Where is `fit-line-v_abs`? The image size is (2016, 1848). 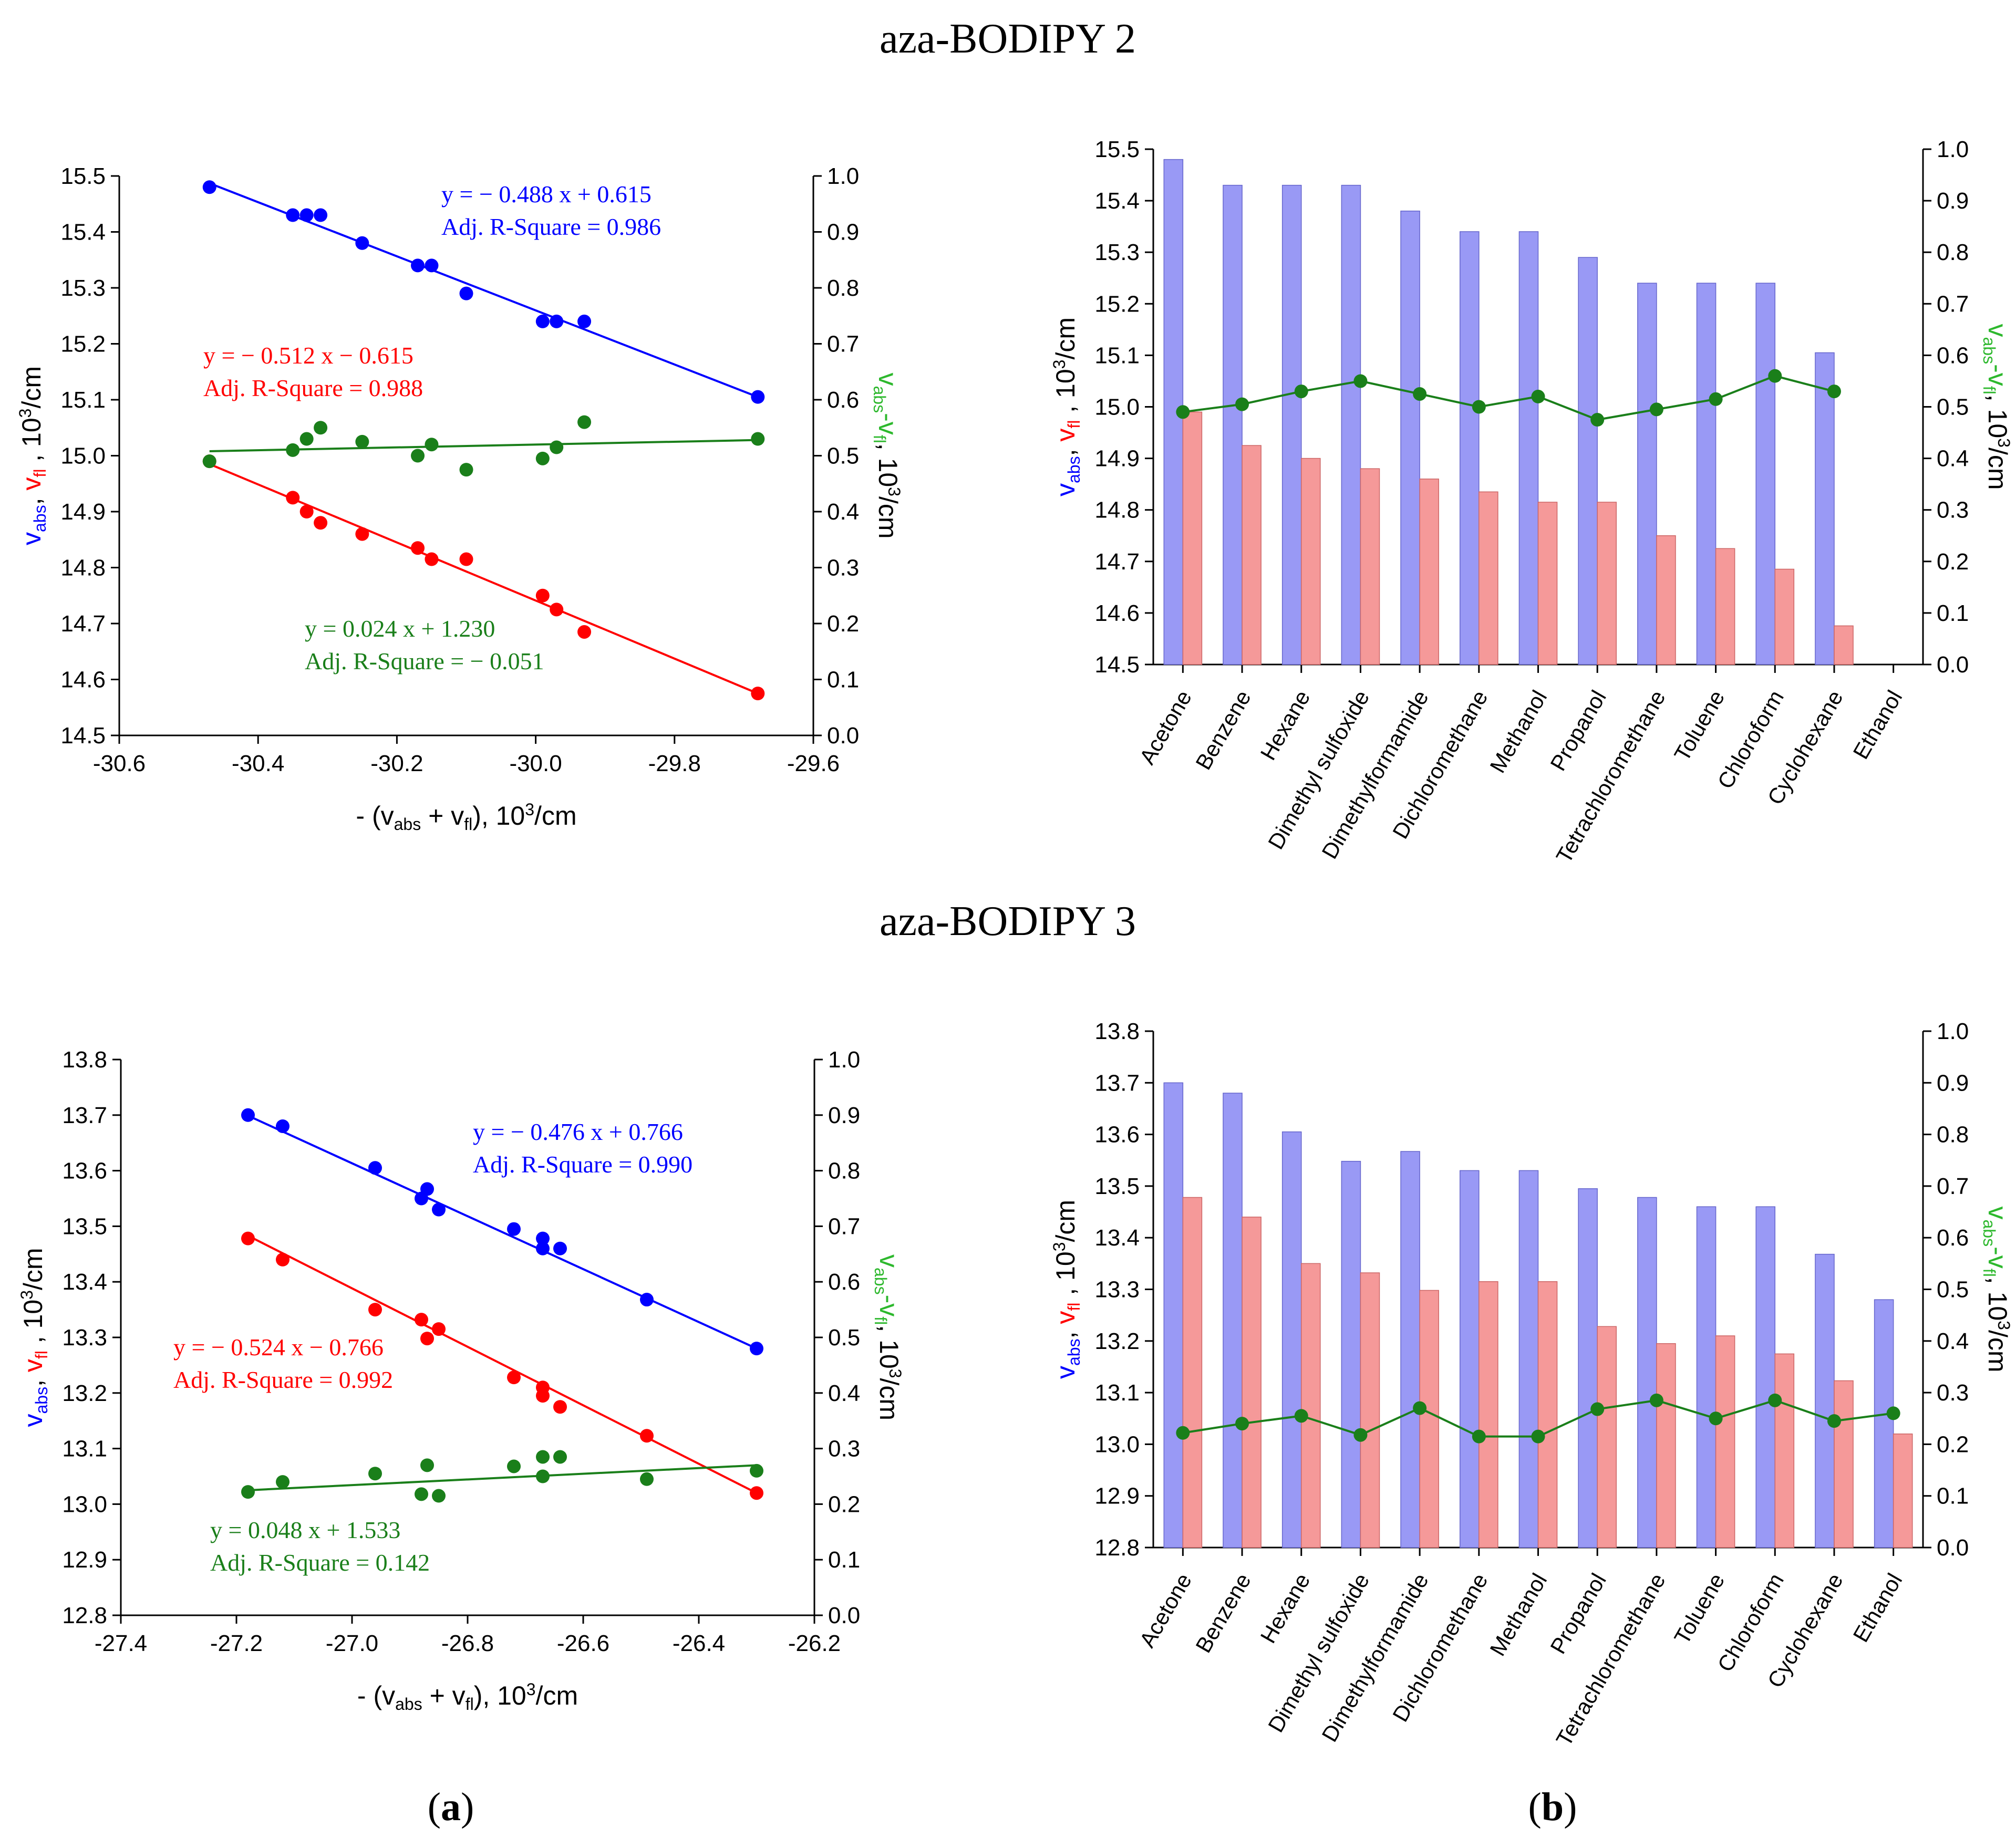 fit-line-v_abs is located at coordinates (484, 290).